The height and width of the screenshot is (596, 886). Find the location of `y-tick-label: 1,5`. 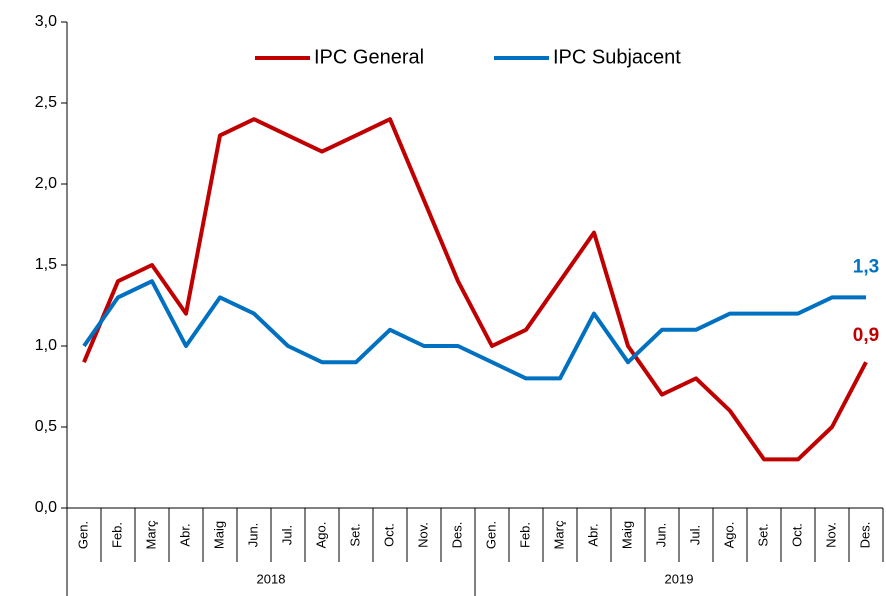

y-tick-label: 1,5 is located at coordinates (46, 264).